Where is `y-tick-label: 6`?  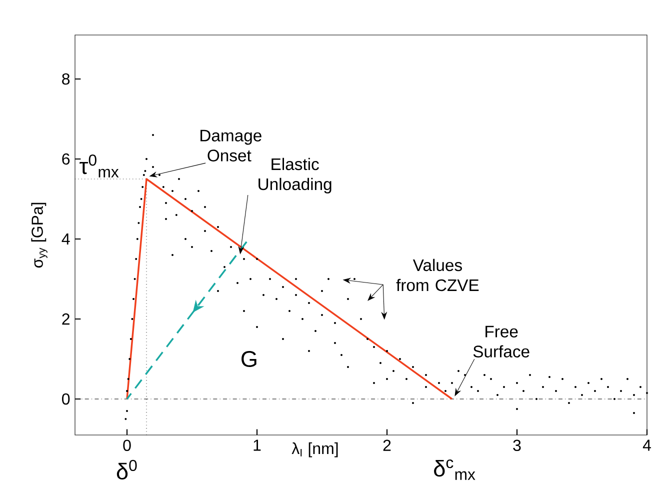
y-tick-label: 6 is located at coordinates (66, 159).